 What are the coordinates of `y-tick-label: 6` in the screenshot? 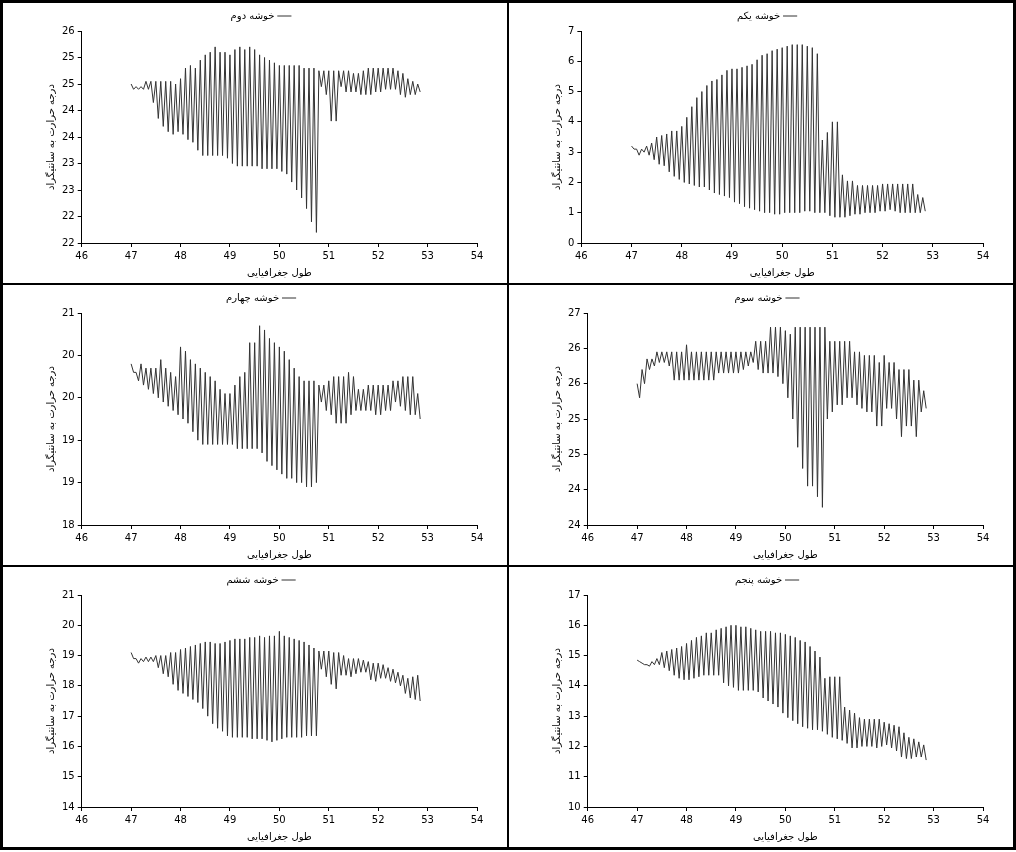 It's located at (571, 60).